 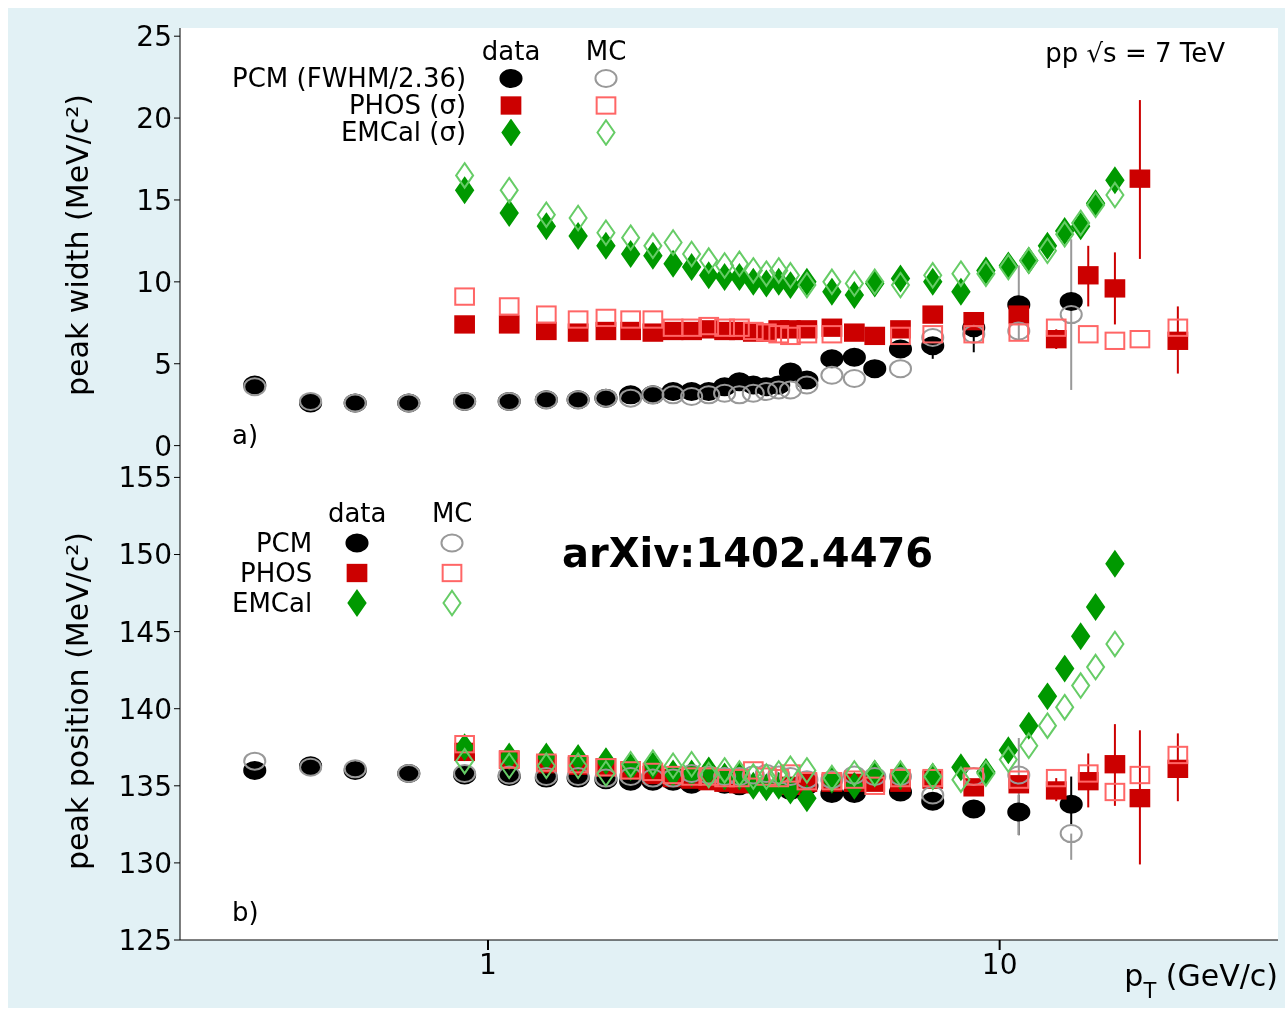 What do you see at coordinates (272, 603) in the screenshot?
I see `legend-label: EMCal` at bounding box center [272, 603].